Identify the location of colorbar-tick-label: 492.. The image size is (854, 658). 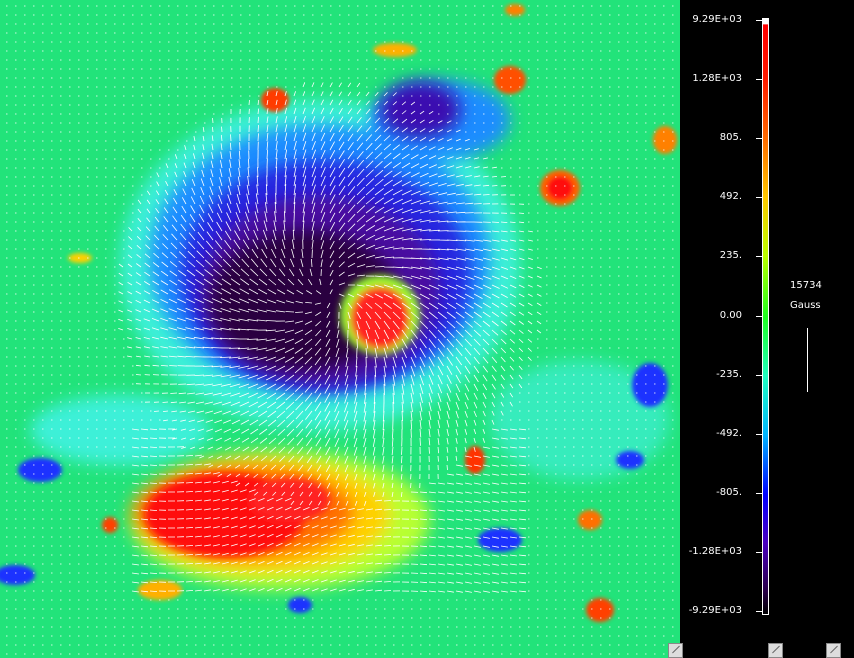
(730, 197).